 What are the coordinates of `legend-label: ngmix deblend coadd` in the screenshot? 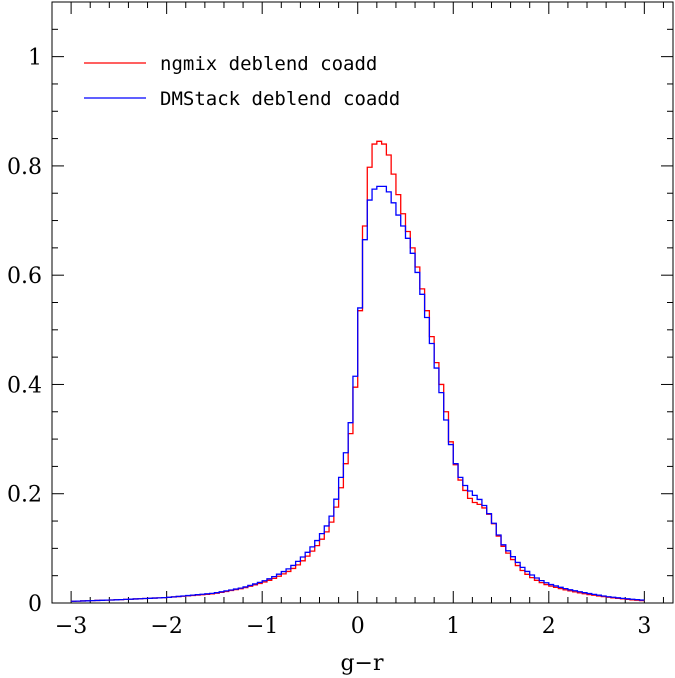 It's located at (268, 64).